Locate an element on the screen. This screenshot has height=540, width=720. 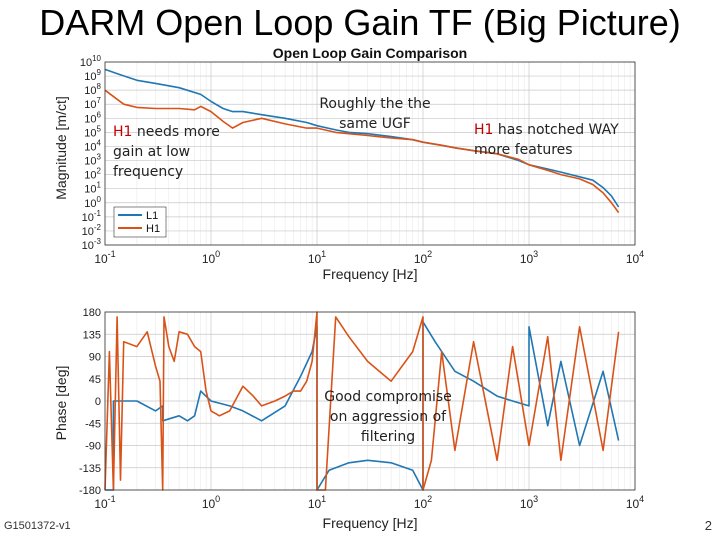
magnitude-xtick-label: 10³ is located at coordinates (529, 257).